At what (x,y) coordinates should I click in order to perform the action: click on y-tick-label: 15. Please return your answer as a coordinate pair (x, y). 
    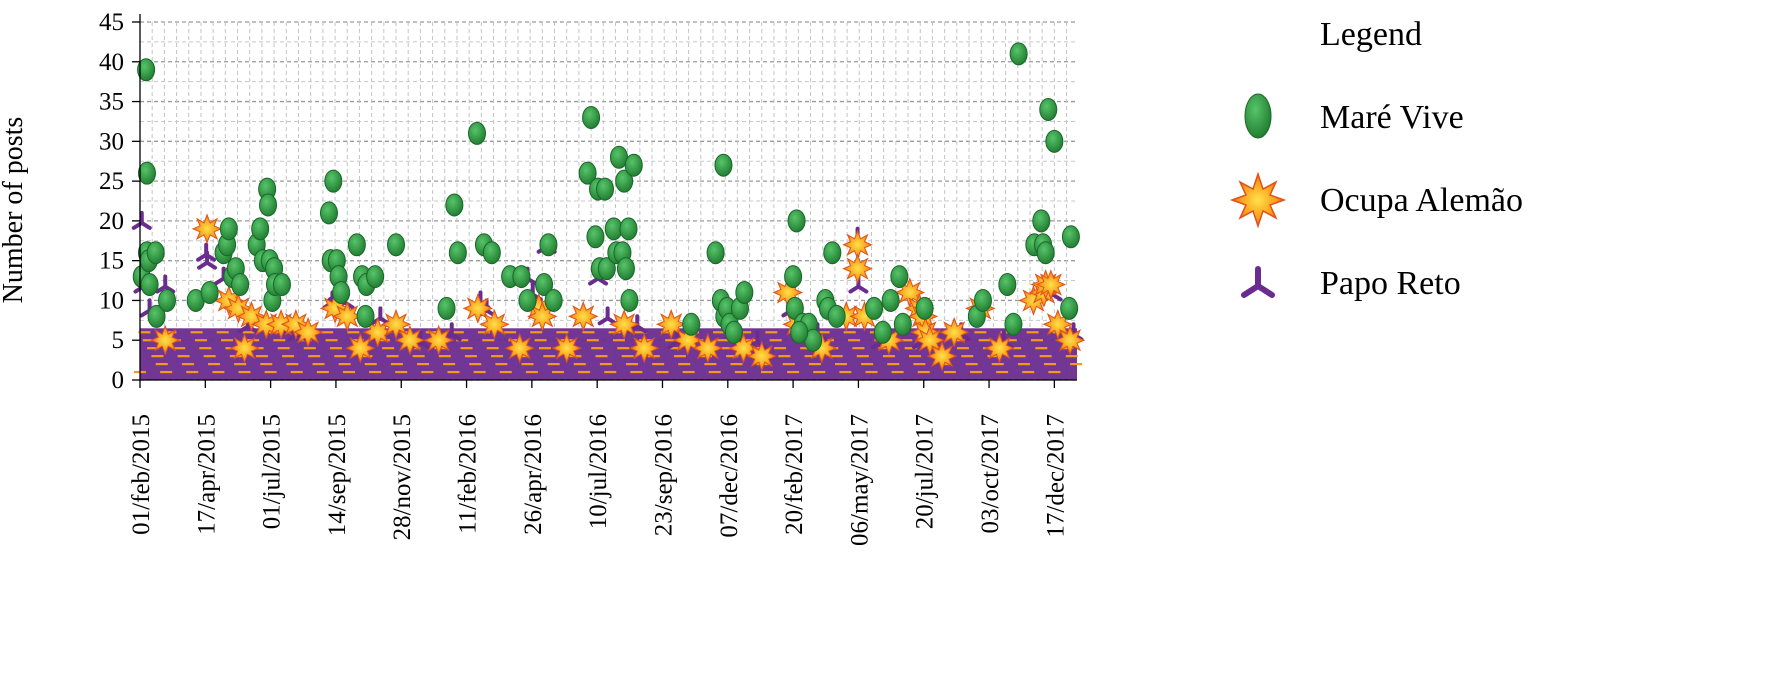
    Looking at the image, I should click on (111, 261).